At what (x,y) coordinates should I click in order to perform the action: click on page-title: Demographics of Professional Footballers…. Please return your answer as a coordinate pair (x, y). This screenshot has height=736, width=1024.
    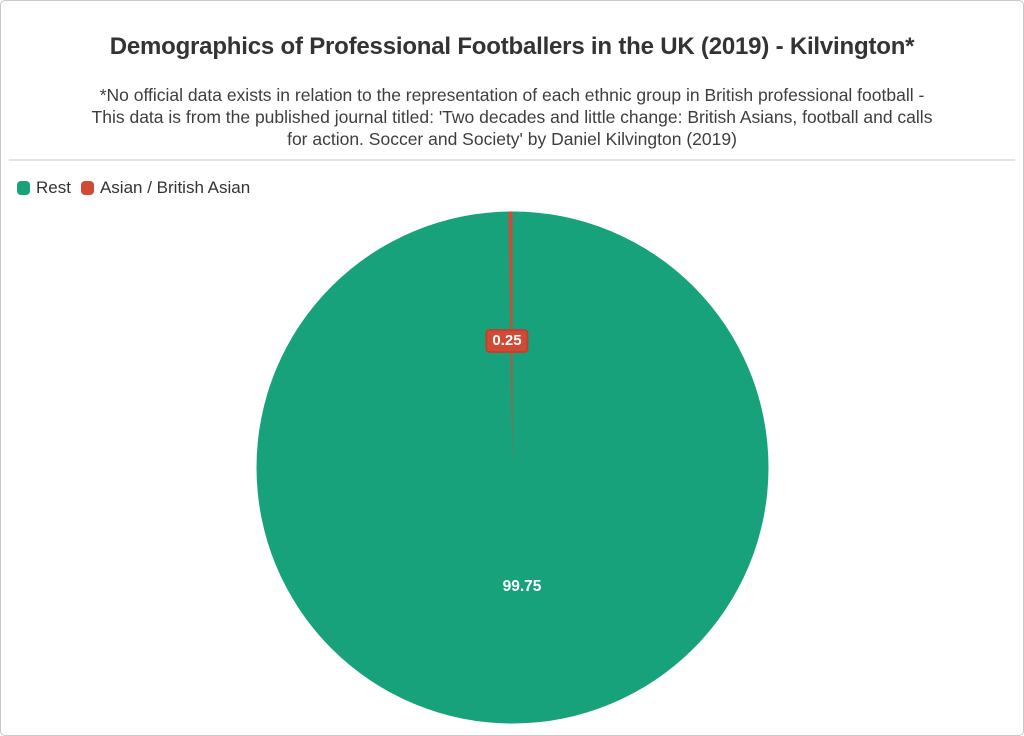
    Looking at the image, I should click on (512, 46).